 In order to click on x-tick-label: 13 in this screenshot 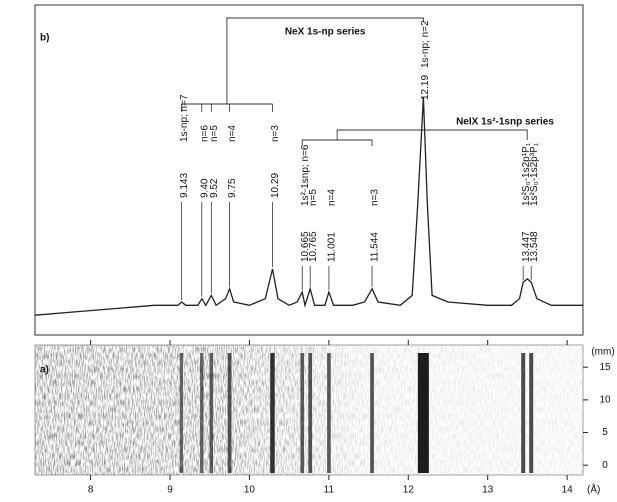, I will do `click(488, 490)`.